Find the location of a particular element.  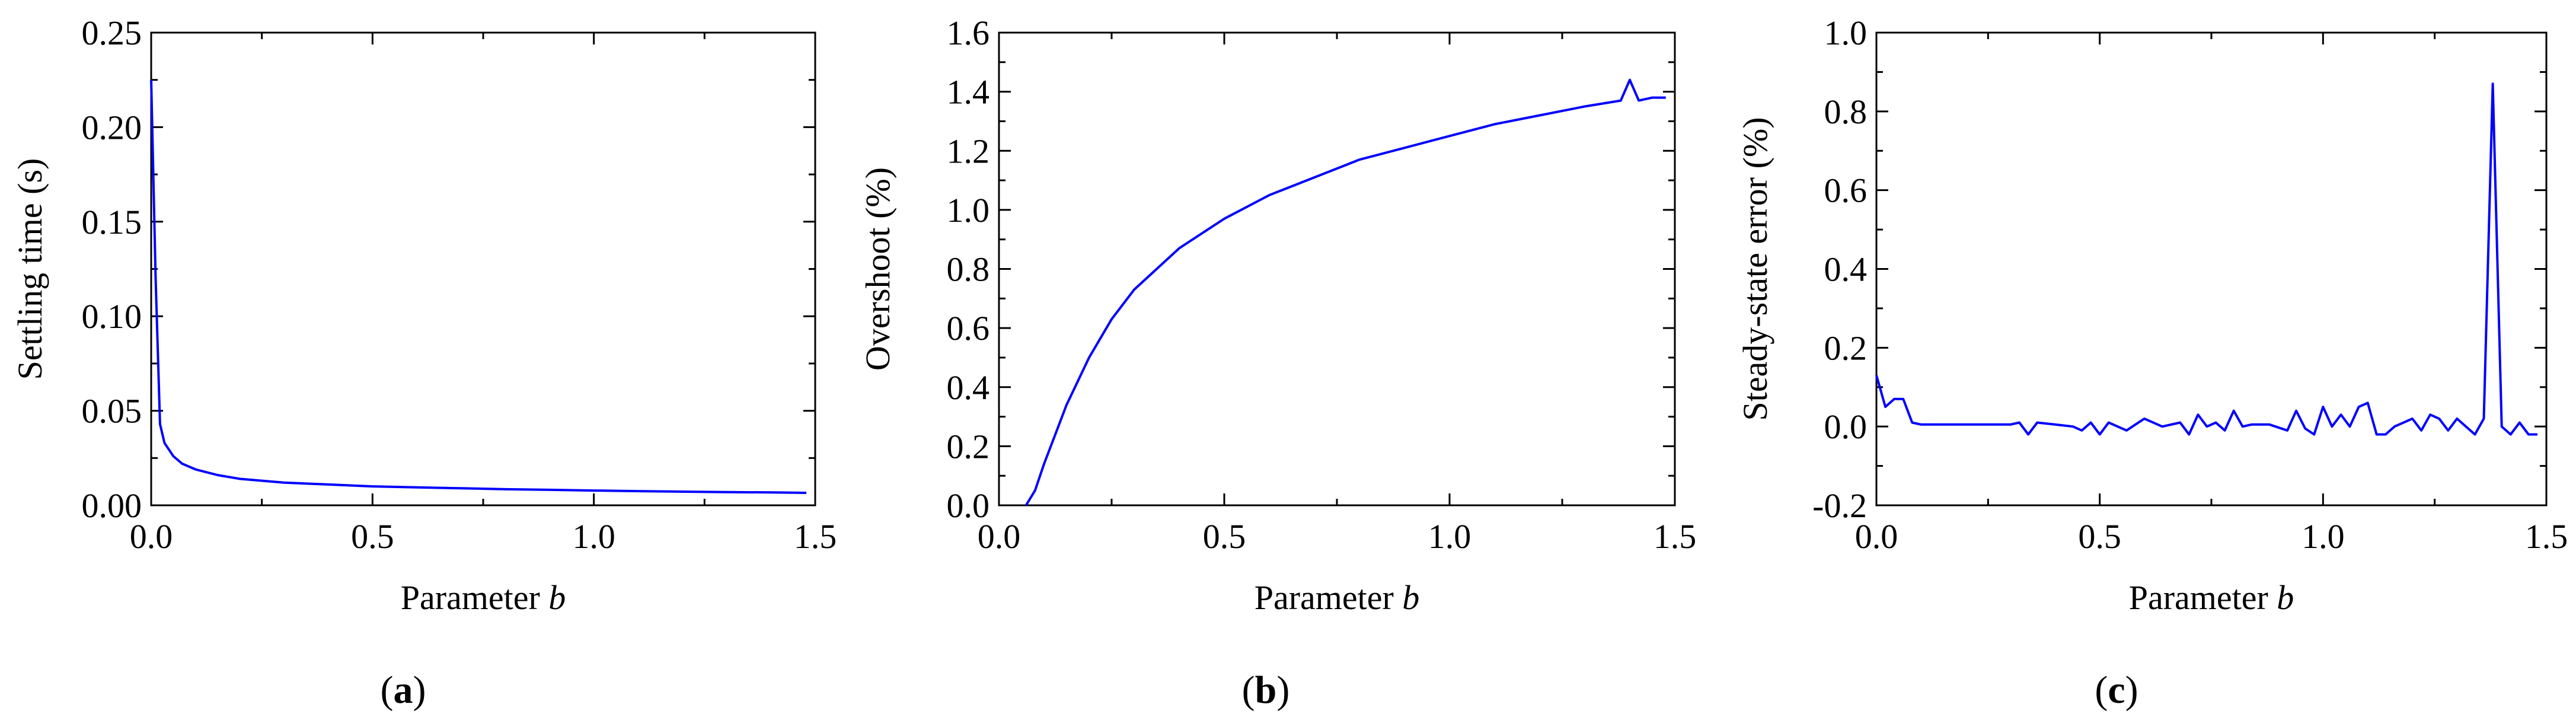

y-axis-label: Steady-state error (%) is located at coordinates (1755, 268).